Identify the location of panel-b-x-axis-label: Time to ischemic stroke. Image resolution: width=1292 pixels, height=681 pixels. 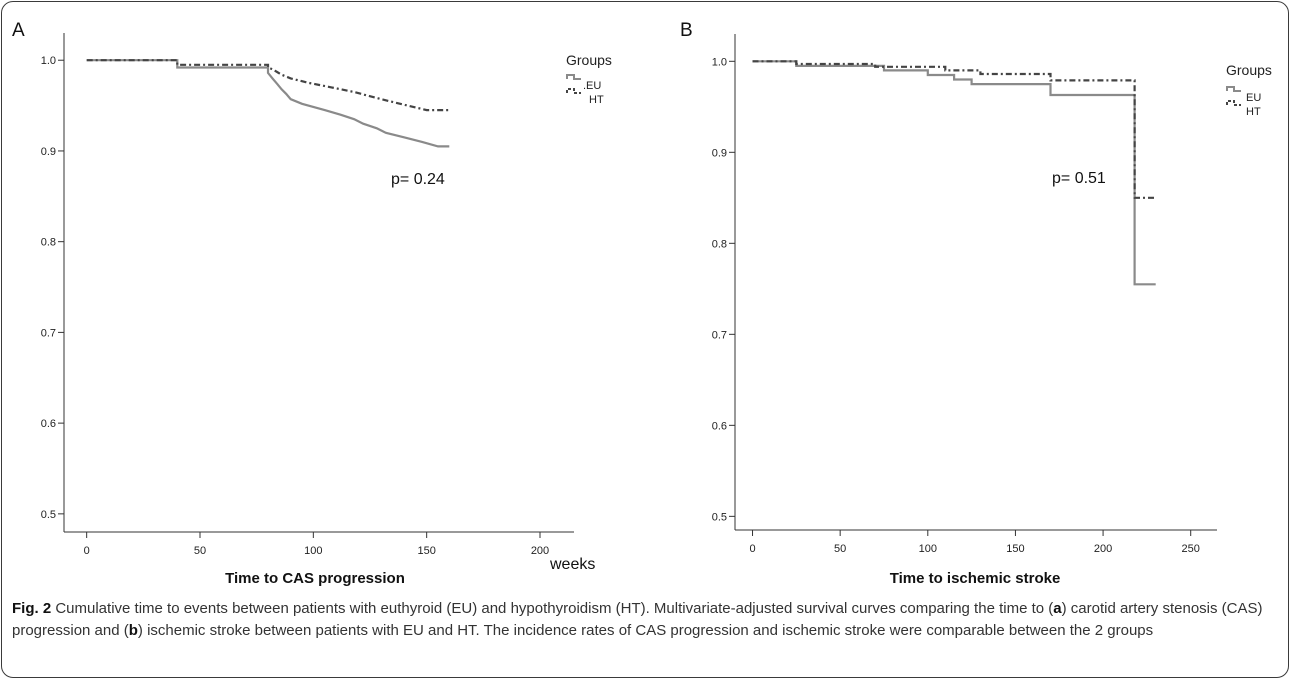
(975, 578).